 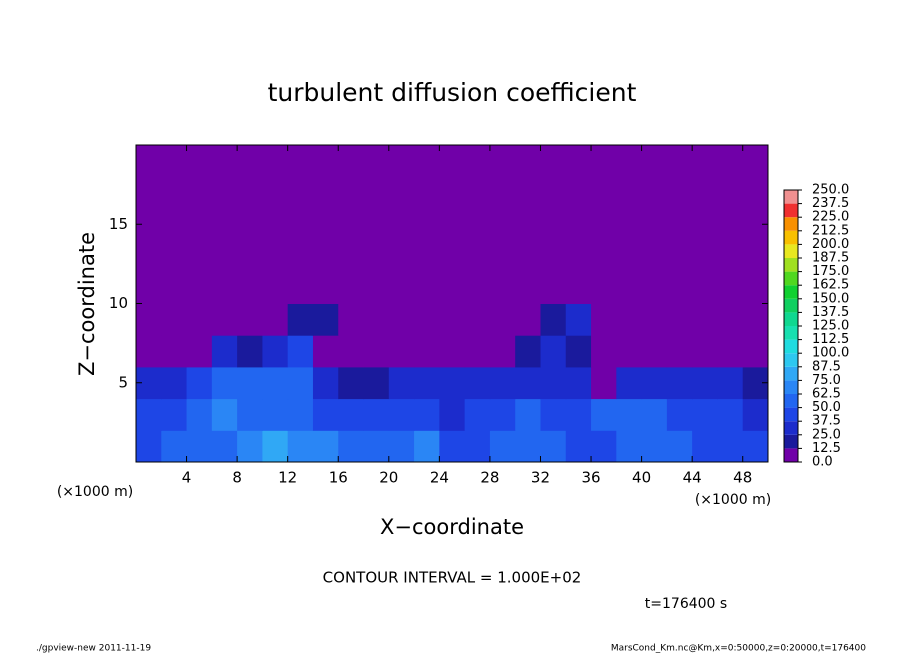 What do you see at coordinates (830, 230) in the screenshot?
I see `colorbar-label: 212.5` at bounding box center [830, 230].